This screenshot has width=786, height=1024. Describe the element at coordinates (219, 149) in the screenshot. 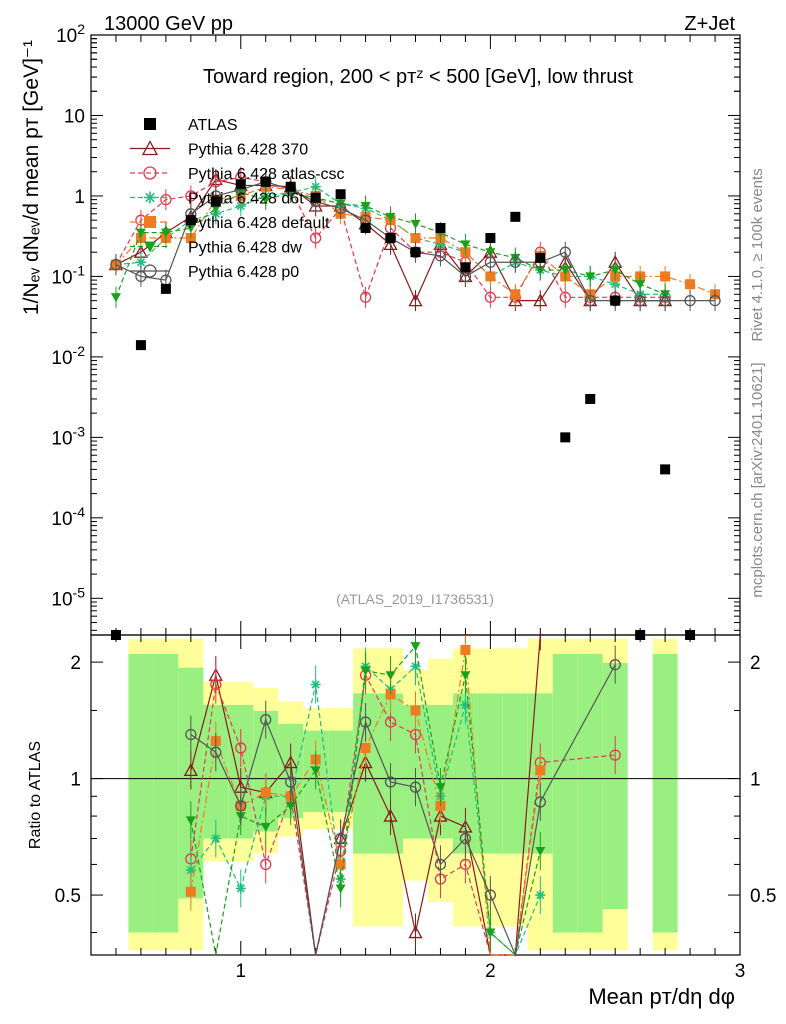

I see `legend-entry: Pythia 6.428 370` at that location.